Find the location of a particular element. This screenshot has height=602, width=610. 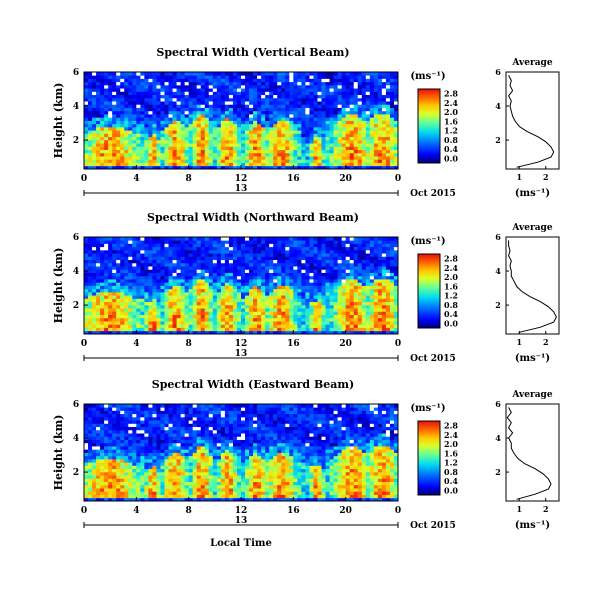

colorbar: (ms⁻¹)0.00.40.81.21.62.02.42.8 is located at coordinates (434, 282).